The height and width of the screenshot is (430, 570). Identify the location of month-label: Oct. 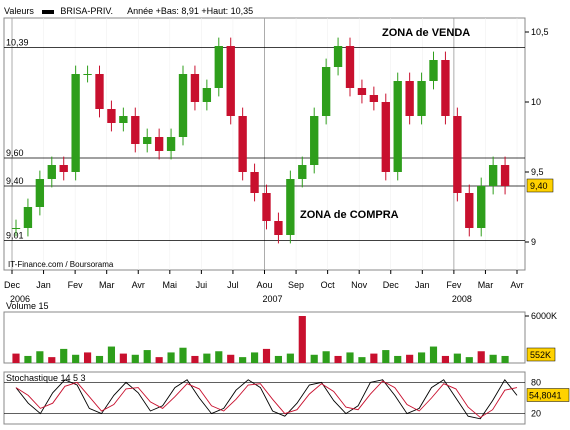
(328, 285).